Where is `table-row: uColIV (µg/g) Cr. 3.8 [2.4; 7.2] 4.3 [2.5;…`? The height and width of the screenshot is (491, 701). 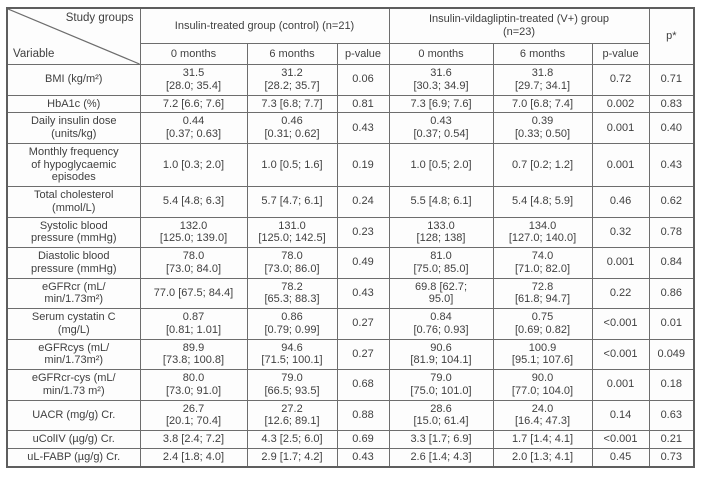 table-row: uColIV (µg/g) Cr. 3.8 [2.4; 7.2] 4.3 [2.5;… is located at coordinates (350, 439).